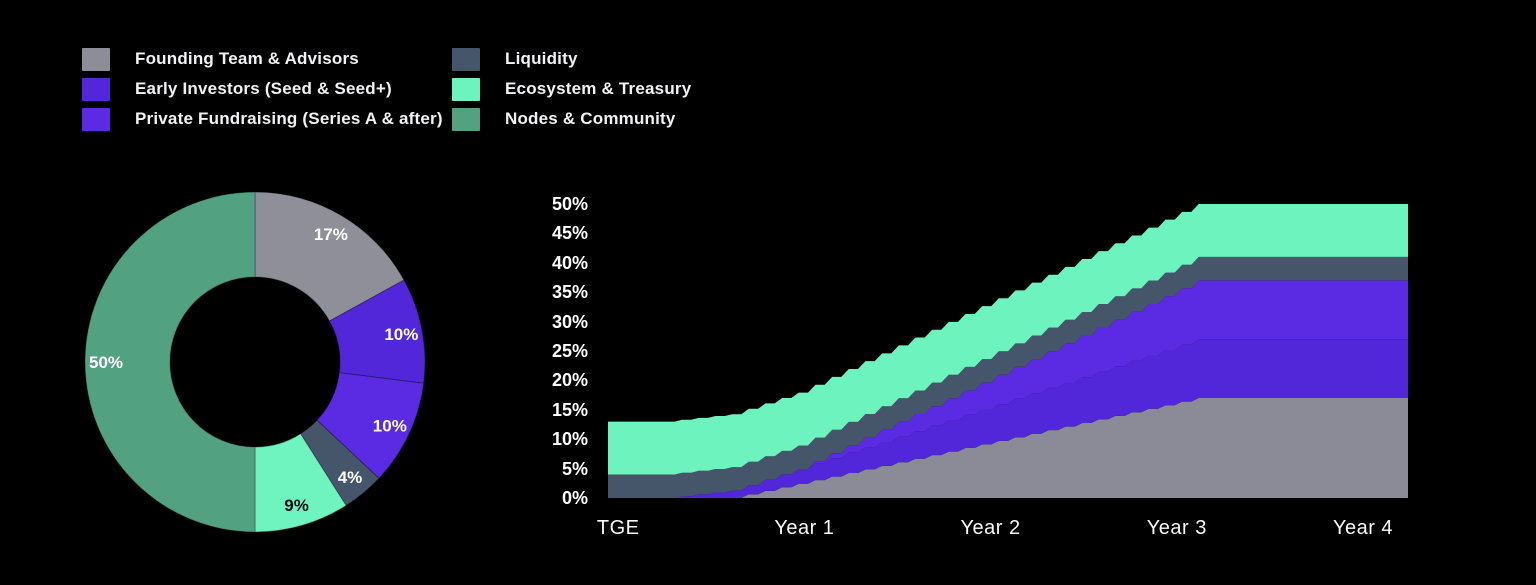 This screenshot has width=1536, height=585. Describe the element at coordinates (990, 528) in the screenshot. I see `x-tick-year-2: Year 2` at that location.